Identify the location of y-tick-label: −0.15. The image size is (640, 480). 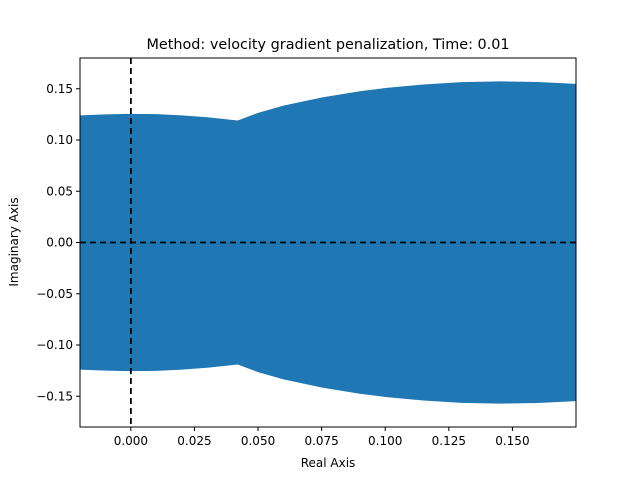
(54, 396).